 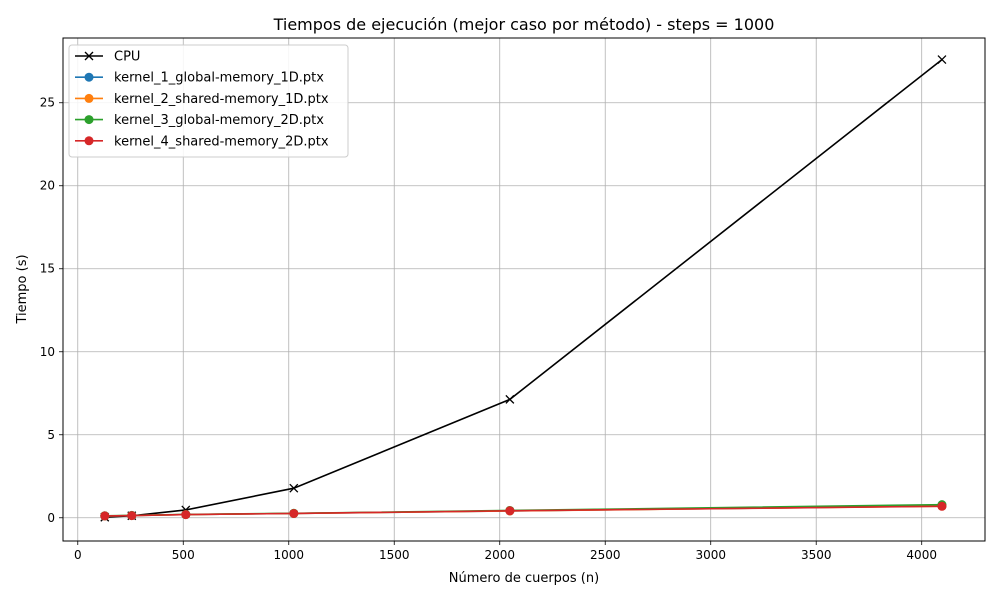 I want to click on y-tick-label: 25, so click(x=47, y=103).